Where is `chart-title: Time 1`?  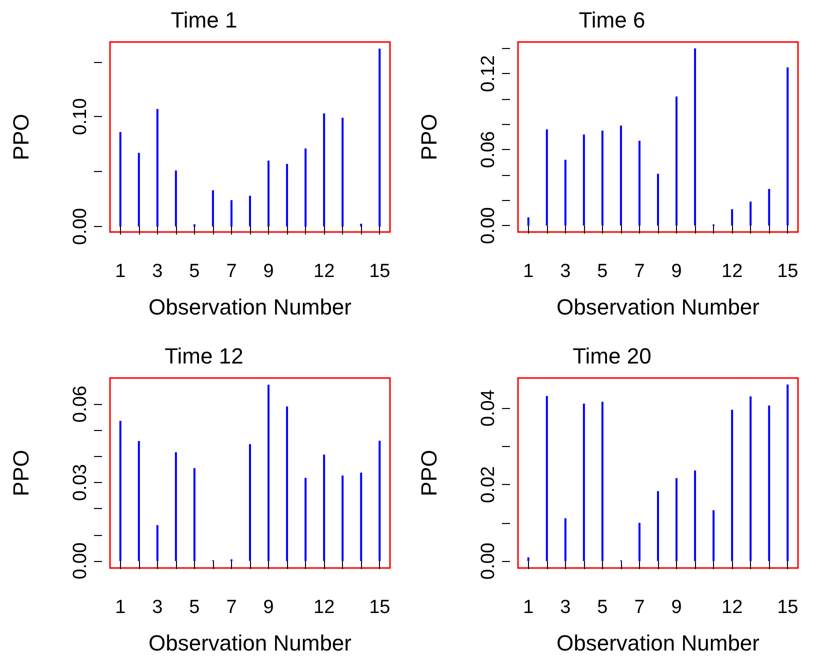
chart-title: Time 1 is located at coordinates (204, 20).